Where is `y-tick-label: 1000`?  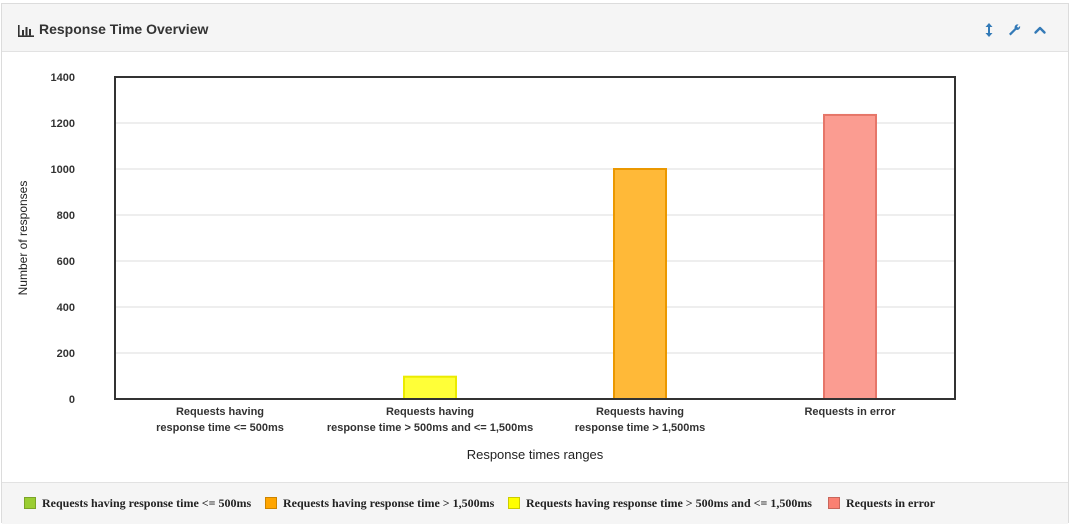 y-tick-label: 1000 is located at coordinates (63, 170).